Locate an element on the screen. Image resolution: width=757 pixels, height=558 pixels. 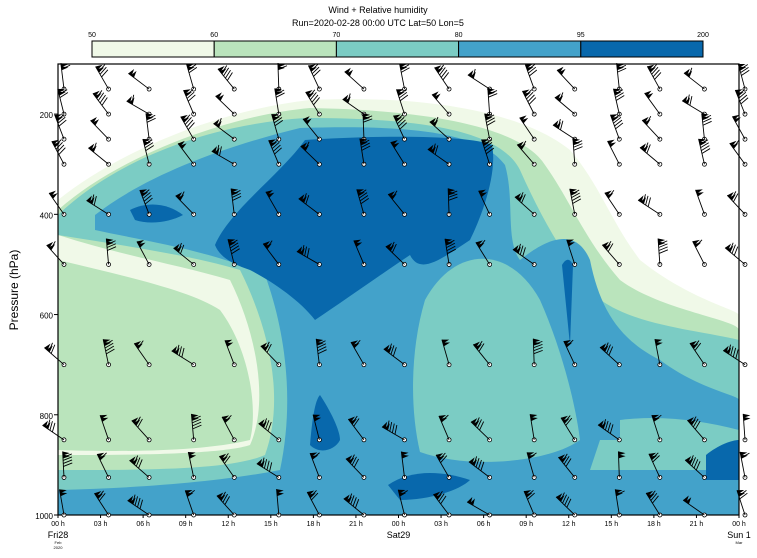
colorbar-level-label: 80 is located at coordinates (459, 35).